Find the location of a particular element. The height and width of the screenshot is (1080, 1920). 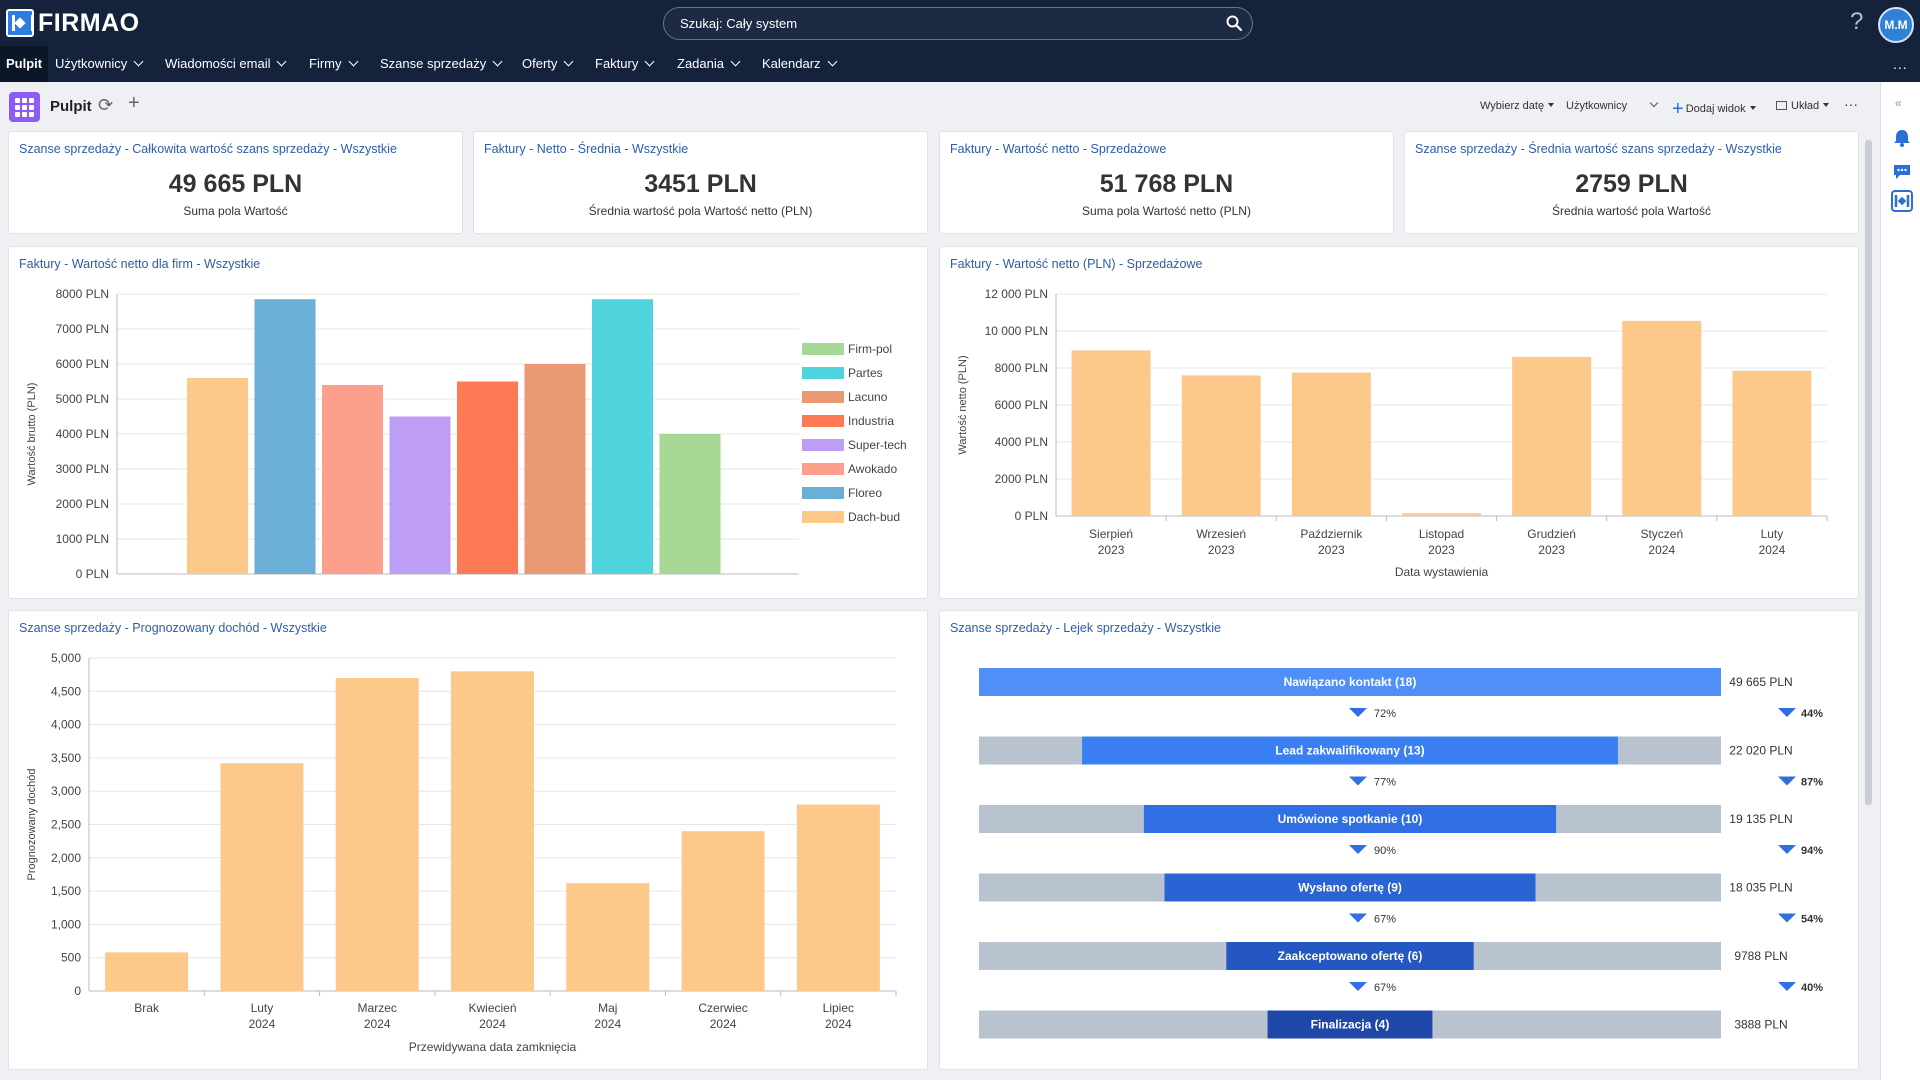

legend-label: Floreo is located at coordinates (865, 493).